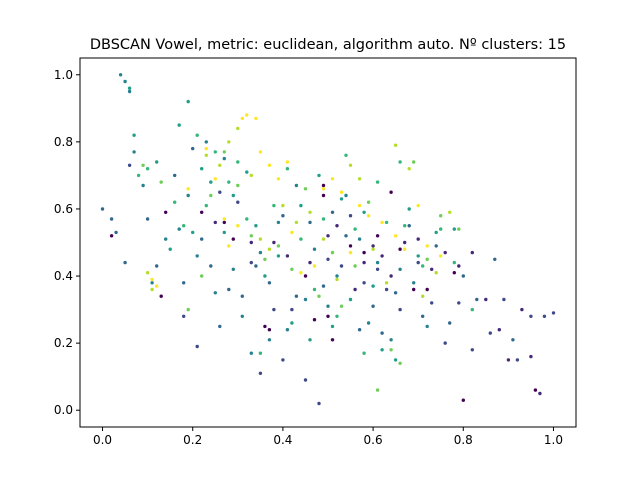  Describe the element at coordinates (63, 209) in the screenshot. I see `y-tick-label: 0.6` at that location.